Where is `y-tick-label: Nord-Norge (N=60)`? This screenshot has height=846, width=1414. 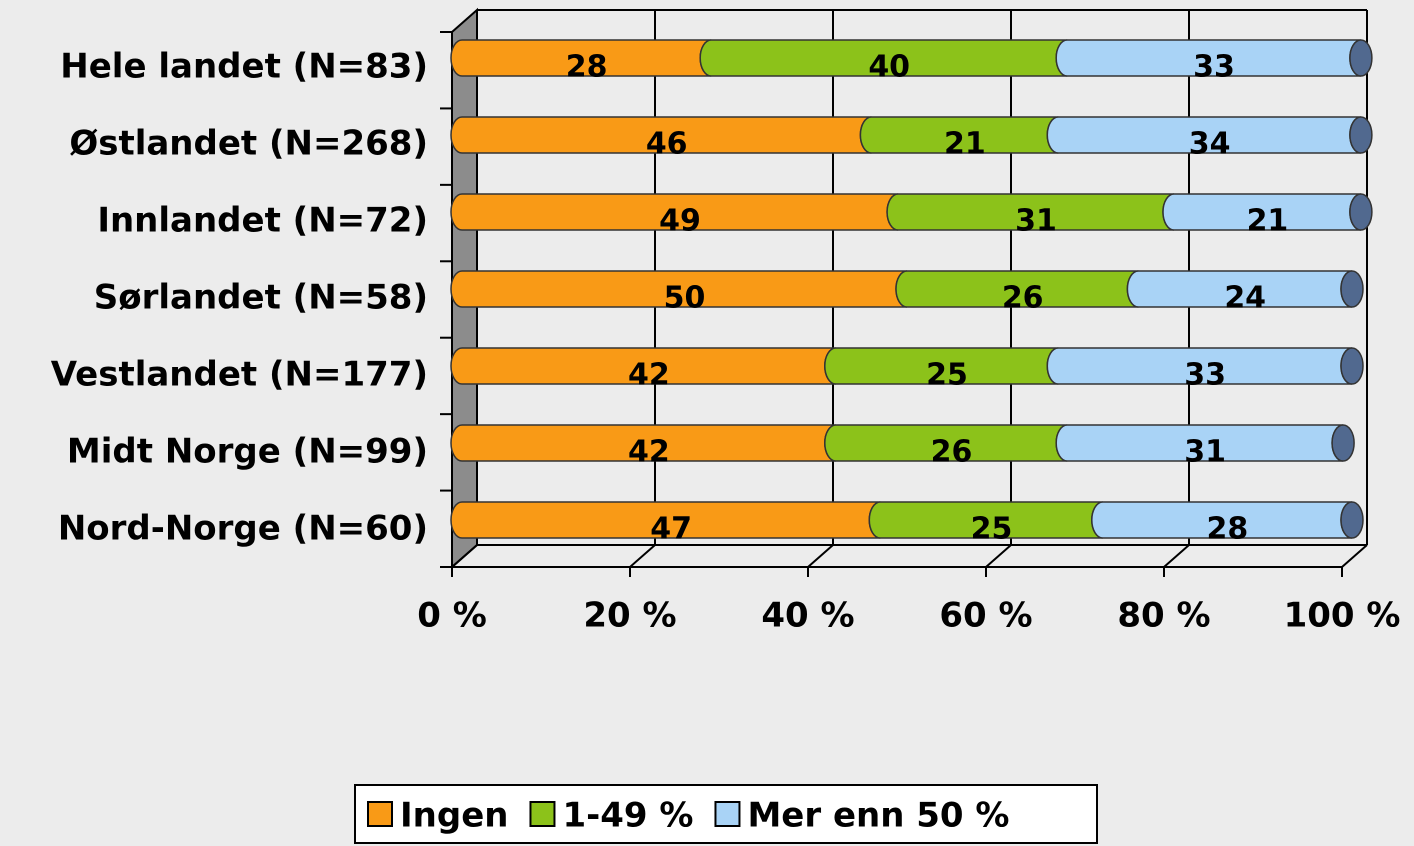
y-tick-label: Nord-Norge (N=60) is located at coordinates (243, 529).